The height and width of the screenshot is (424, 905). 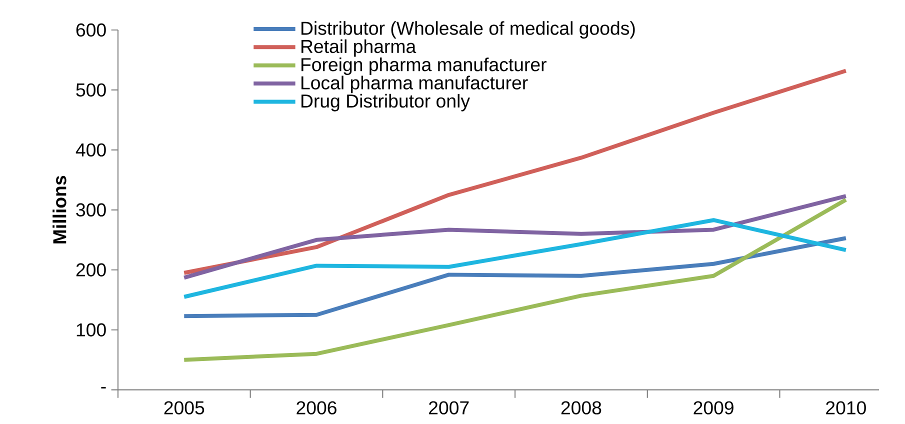 I want to click on y-axis-title: Millions, so click(x=59, y=210).